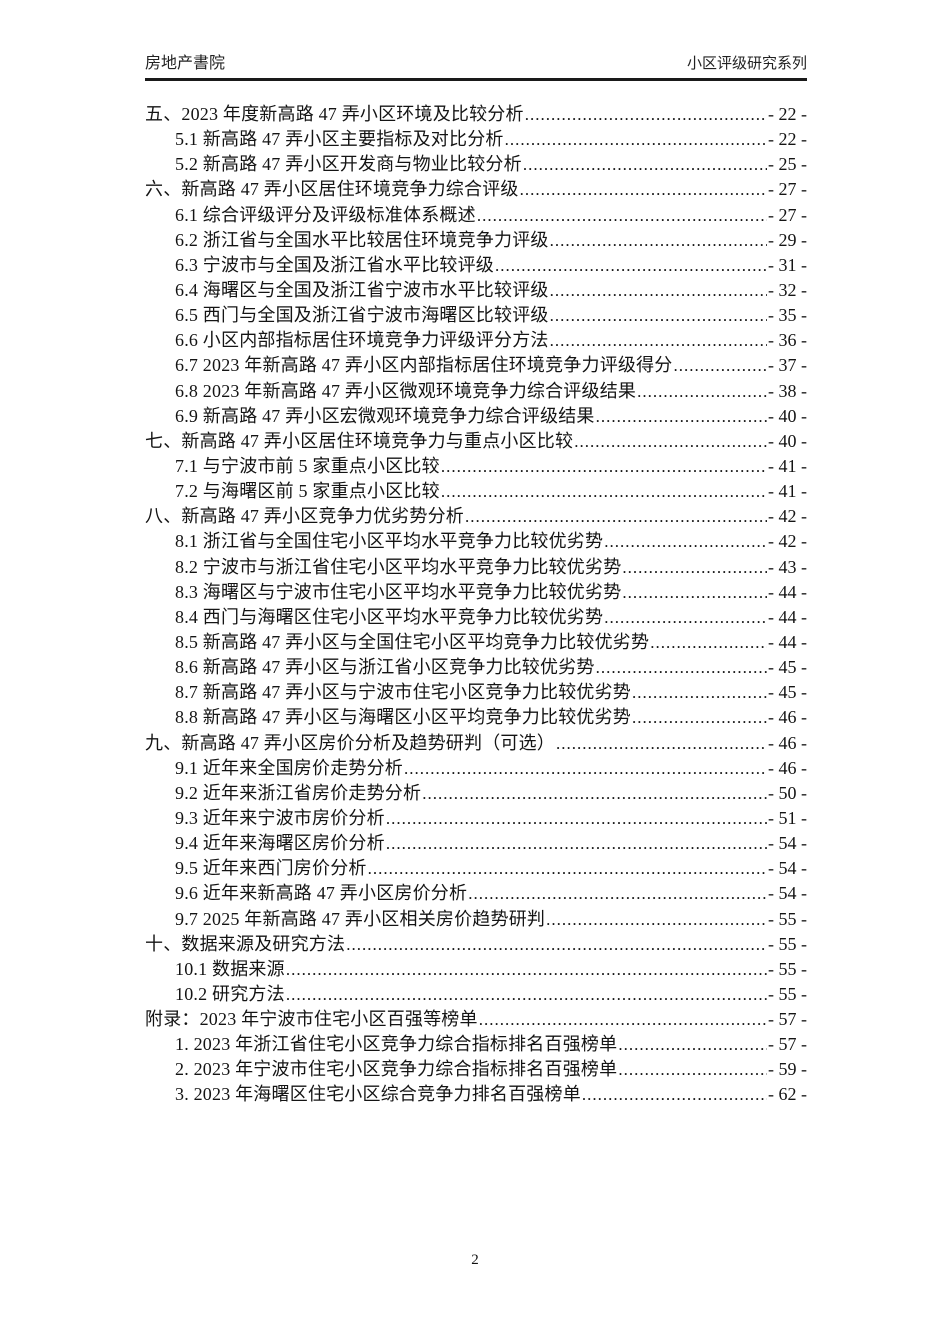 This screenshot has height=1344, width=950. Describe the element at coordinates (280, 843) in the screenshot. I see `toc-entry-title: 9.4 近年来海曙区房价分析` at that location.